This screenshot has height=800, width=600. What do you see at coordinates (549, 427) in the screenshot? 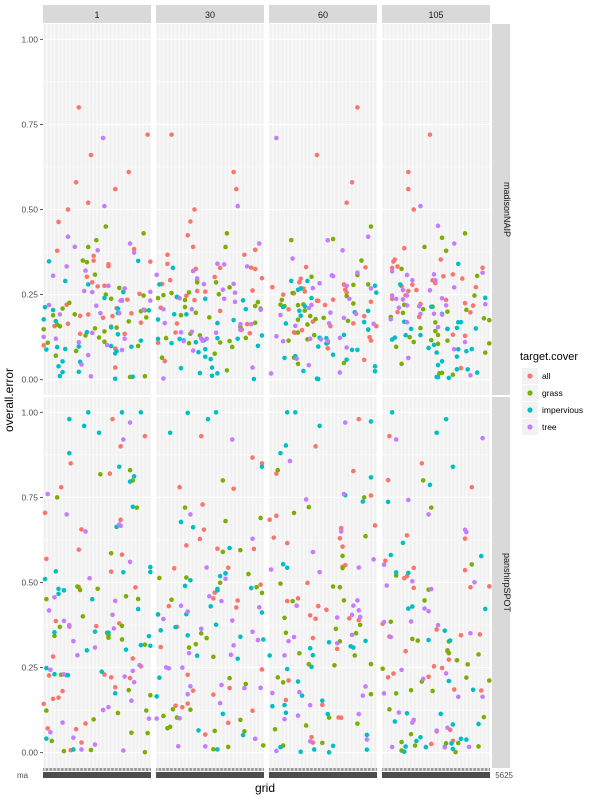
I see `legend-label-tree: tree` at bounding box center [549, 427].